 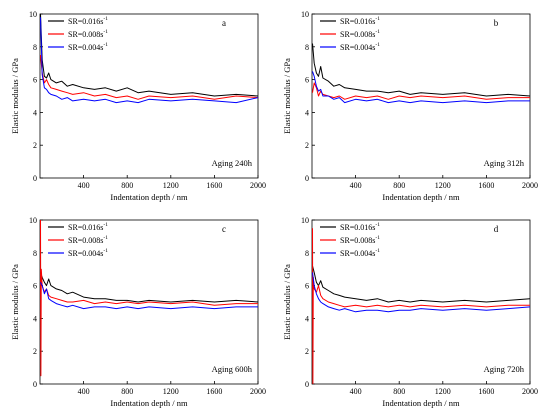 I want to click on panel-letter: d, so click(x=496, y=229).